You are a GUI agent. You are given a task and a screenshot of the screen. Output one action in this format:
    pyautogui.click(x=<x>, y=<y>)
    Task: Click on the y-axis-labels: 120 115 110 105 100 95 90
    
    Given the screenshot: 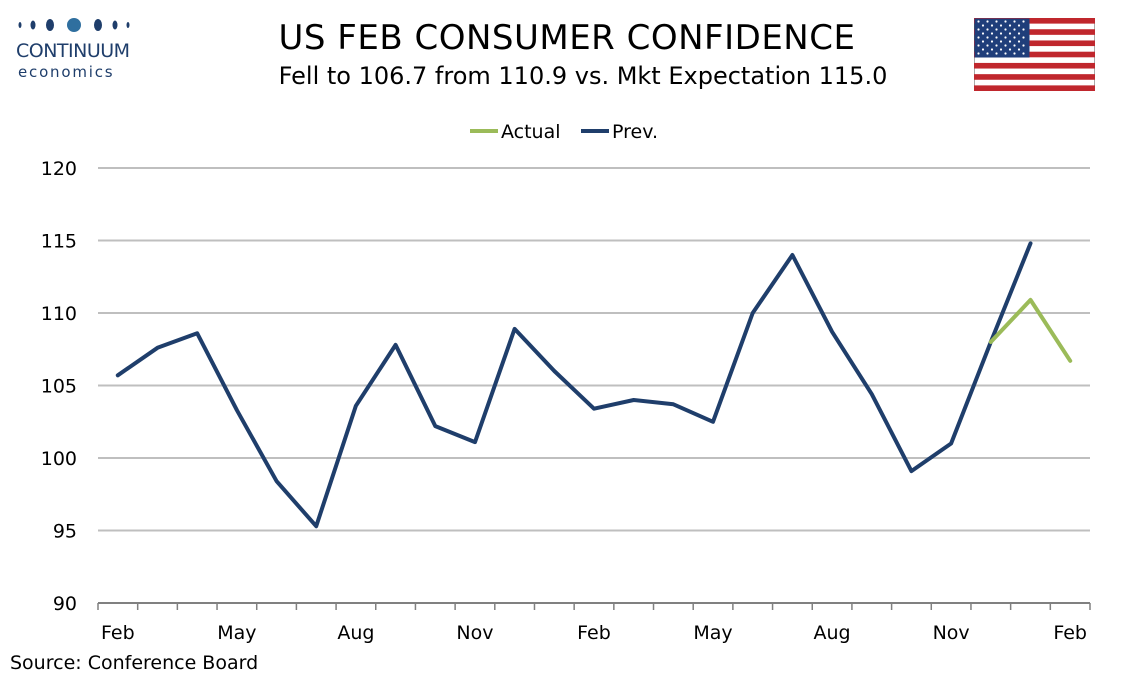 What is the action you would take?
    pyautogui.click(x=59, y=386)
    